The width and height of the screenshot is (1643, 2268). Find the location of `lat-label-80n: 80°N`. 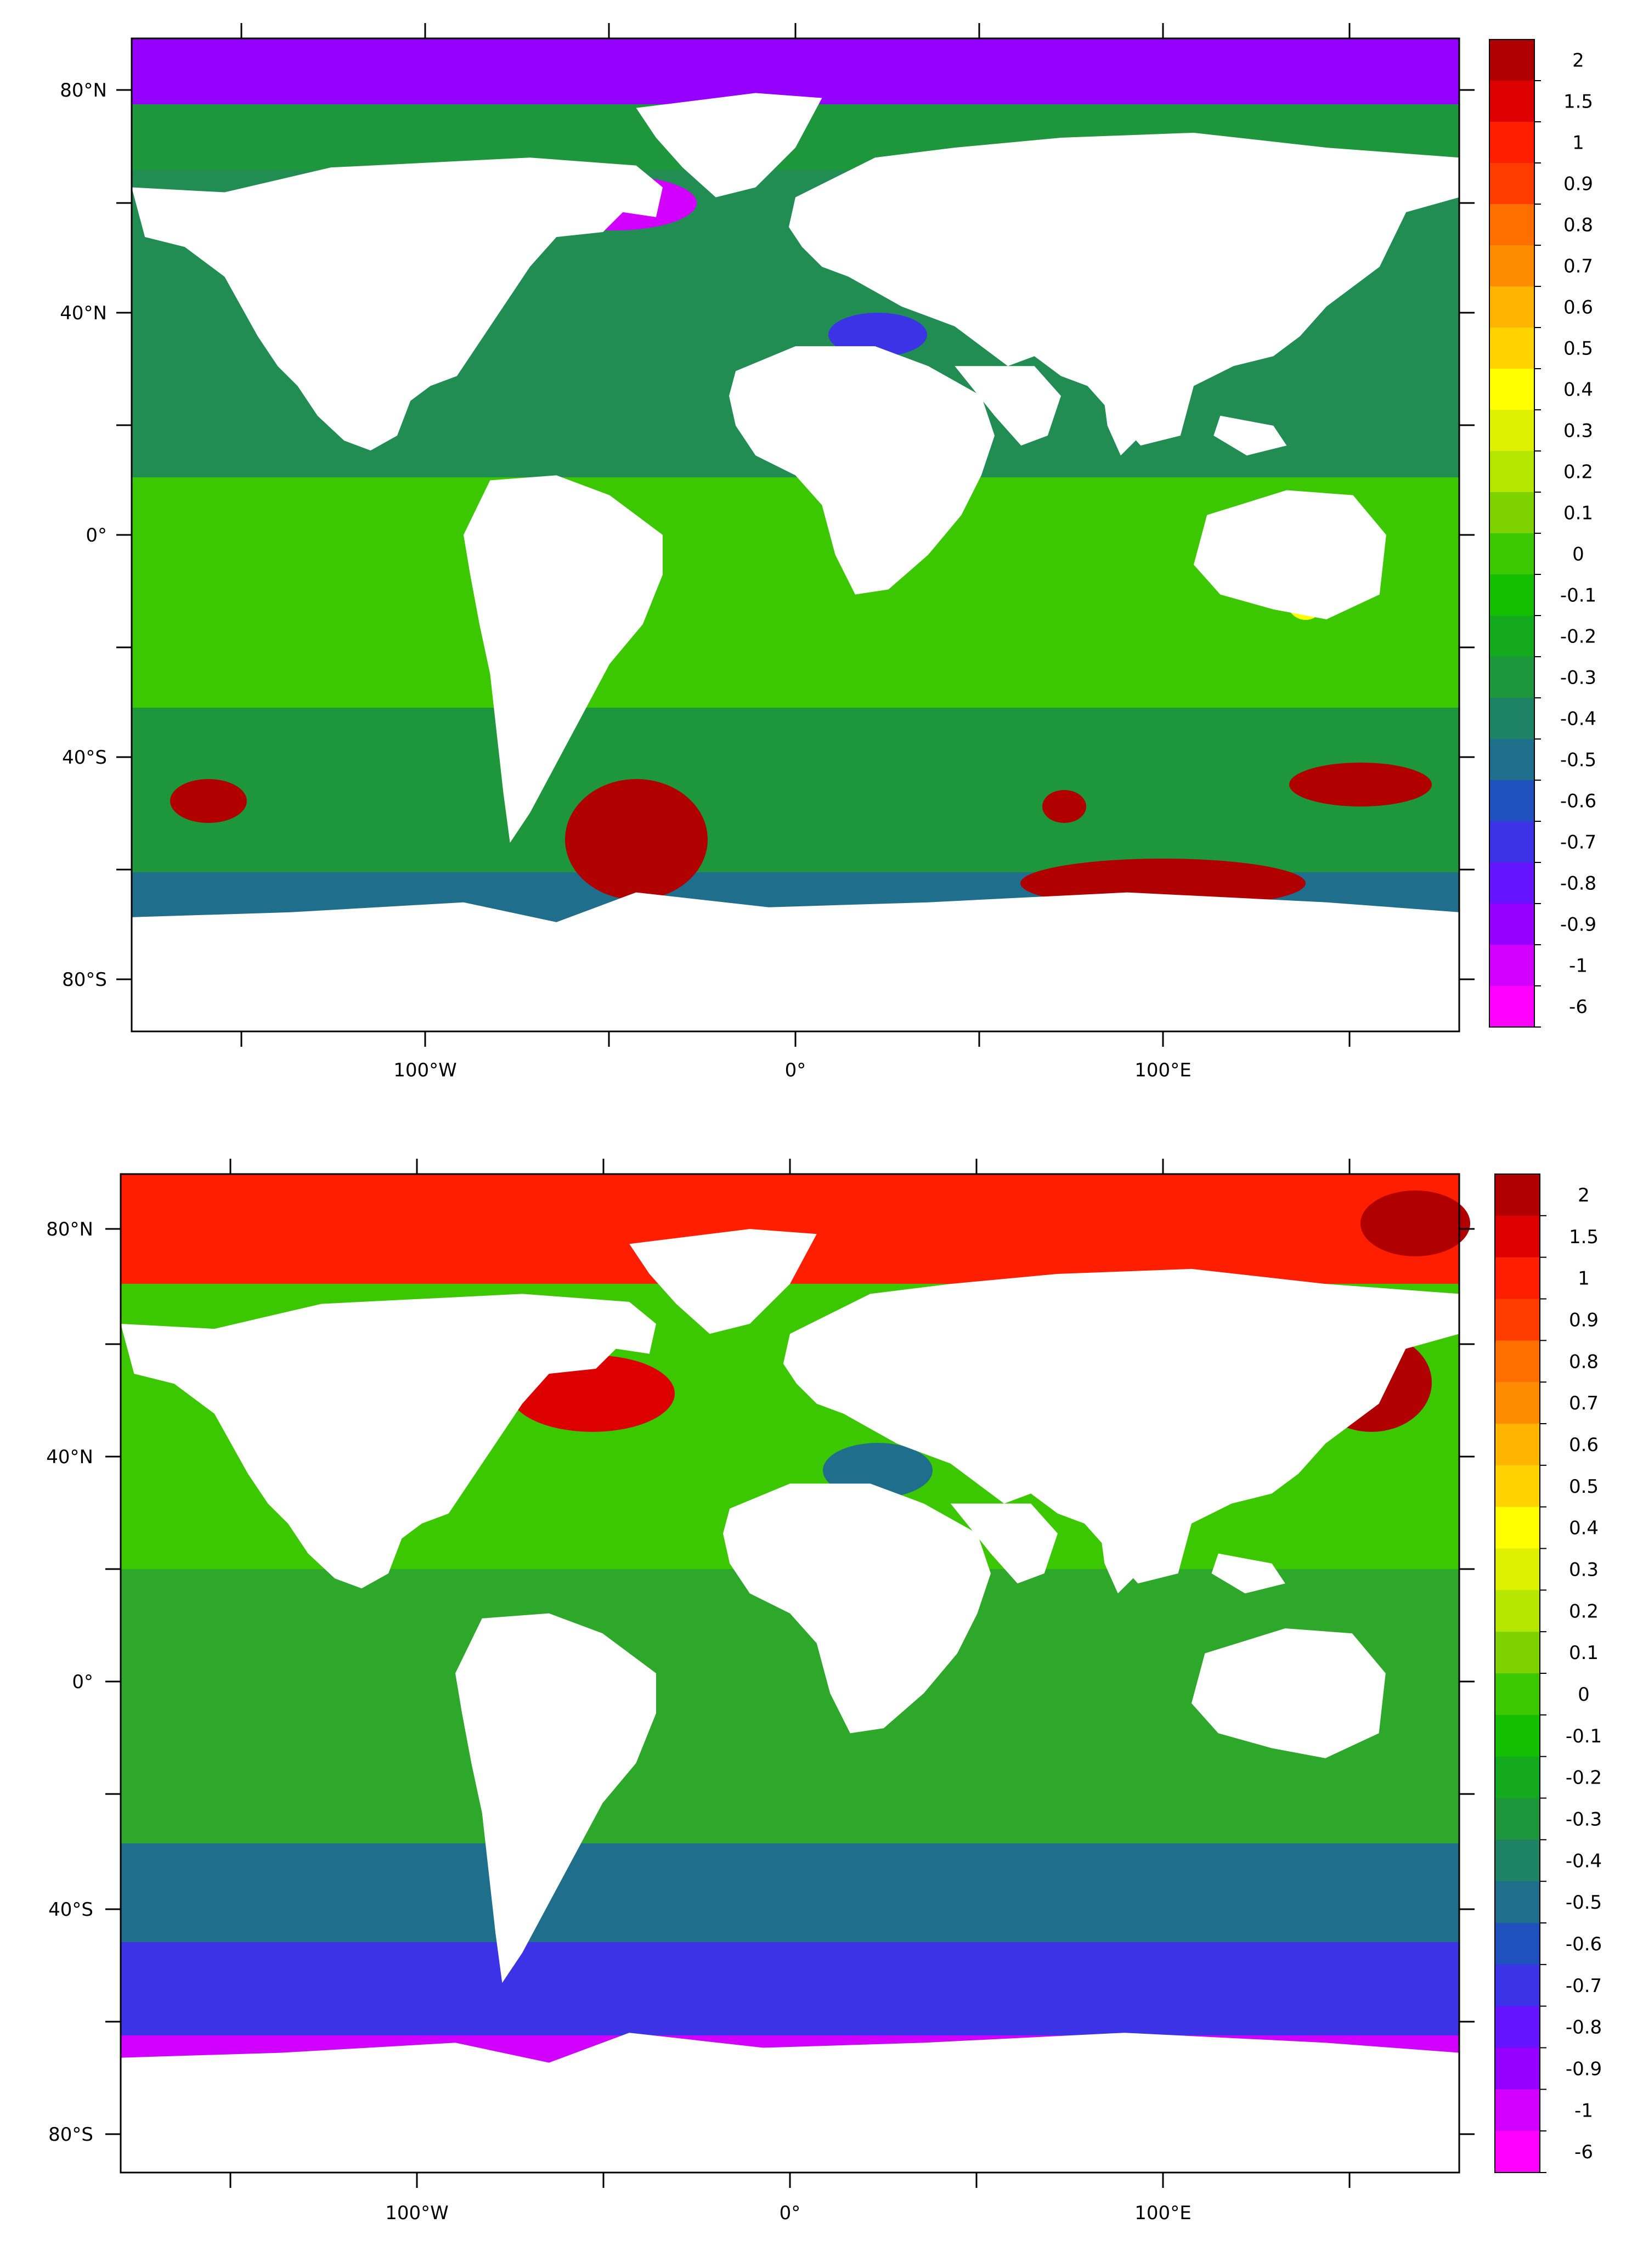

lat-label-80n: 80°N is located at coordinates (83, 90).